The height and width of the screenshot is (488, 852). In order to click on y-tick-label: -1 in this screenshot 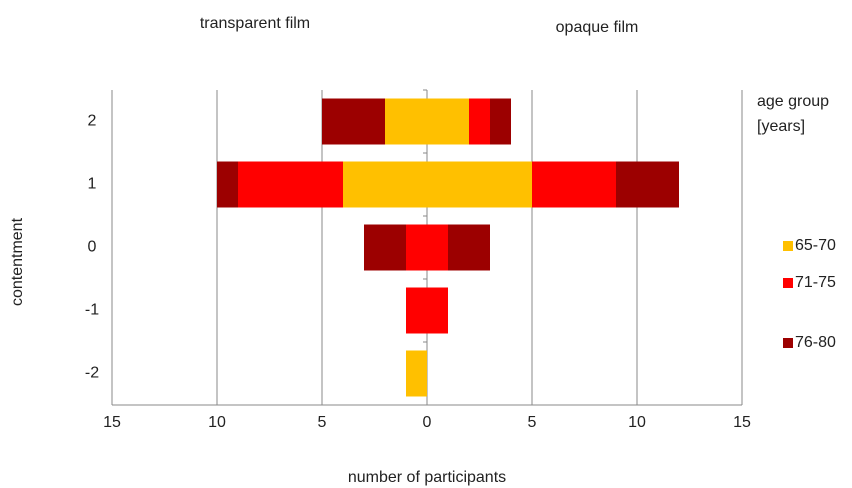, I will do `click(92, 310)`.